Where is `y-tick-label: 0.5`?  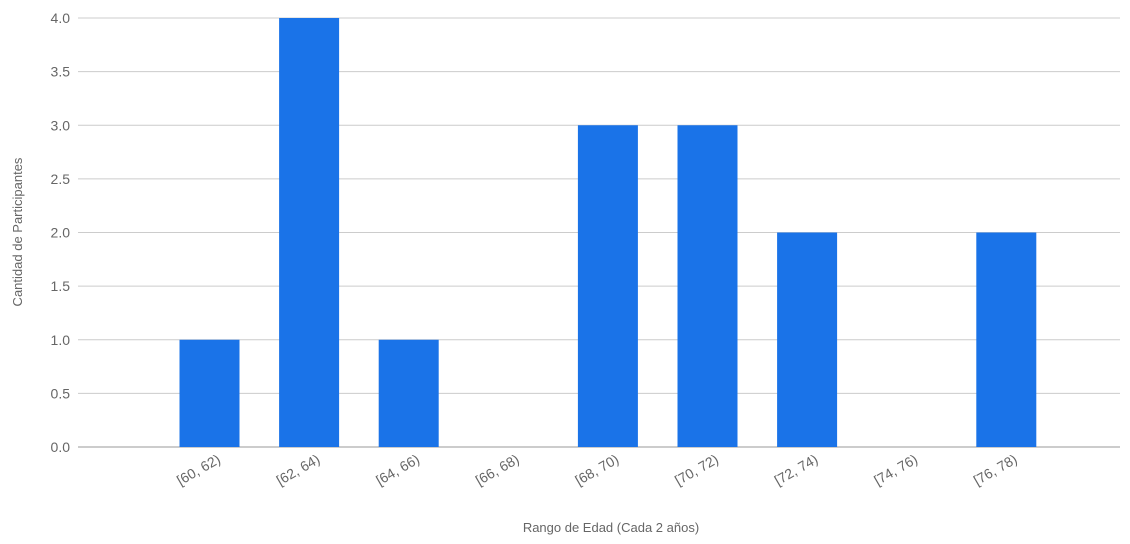
y-tick-label: 0.5 is located at coordinates (61, 393).